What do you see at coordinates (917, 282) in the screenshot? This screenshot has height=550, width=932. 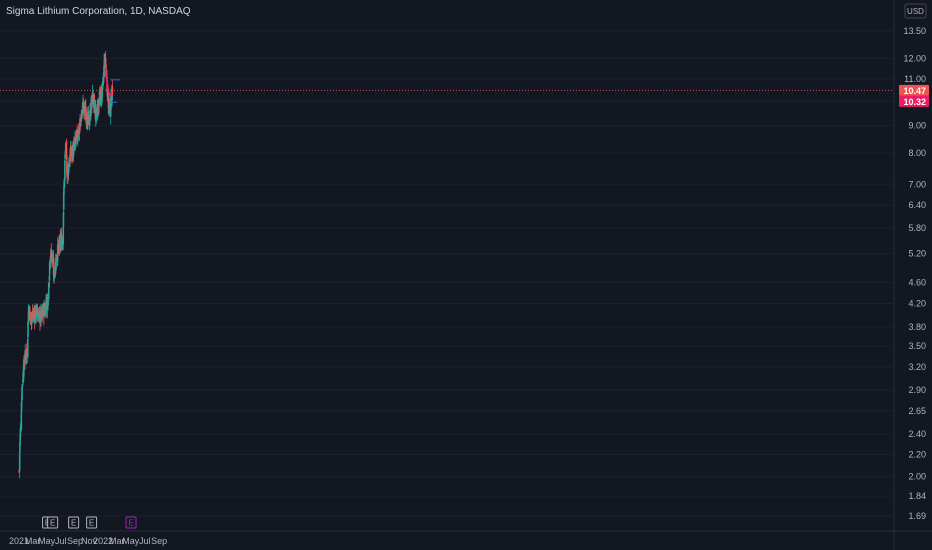 I see `price-tick-label: 4.60` at bounding box center [917, 282].